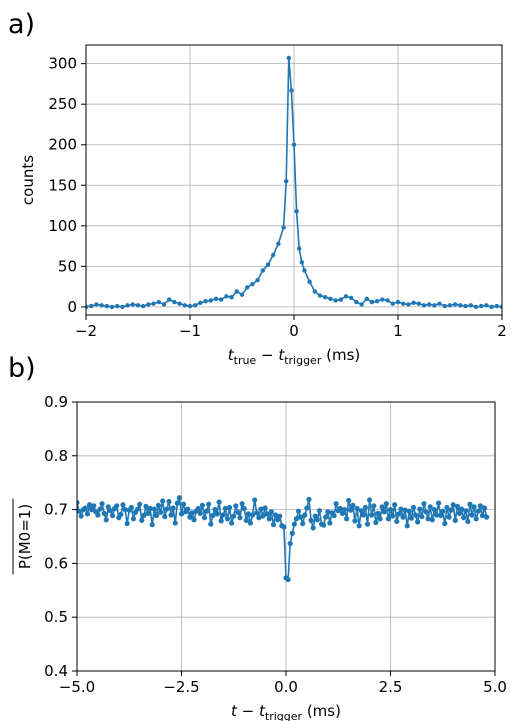 Image resolution: width=511 pixels, height=721 pixels. Describe the element at coordinates (248, 711) in the screenshot. I see `x-axis-label-part: −` at that location.